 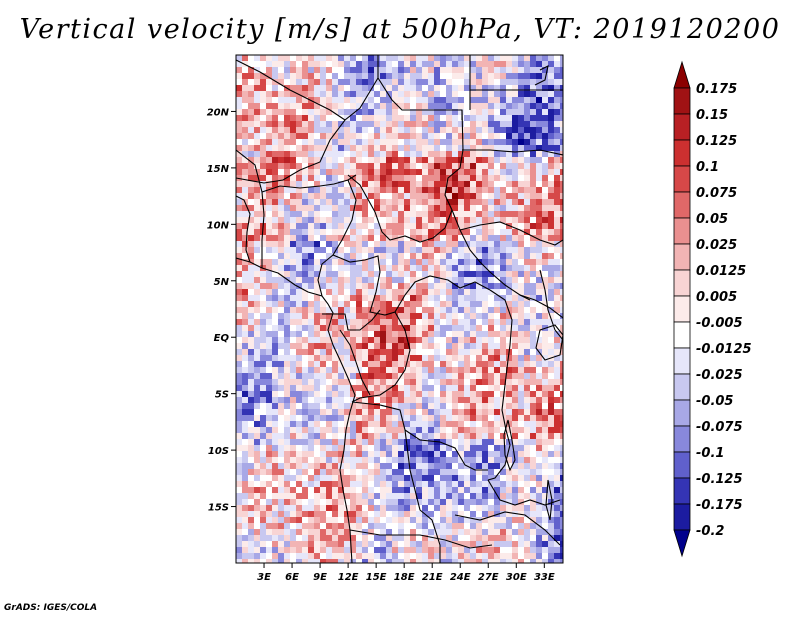 I want to click on colorbar-label: 0.025, so click(x=716, y=245).